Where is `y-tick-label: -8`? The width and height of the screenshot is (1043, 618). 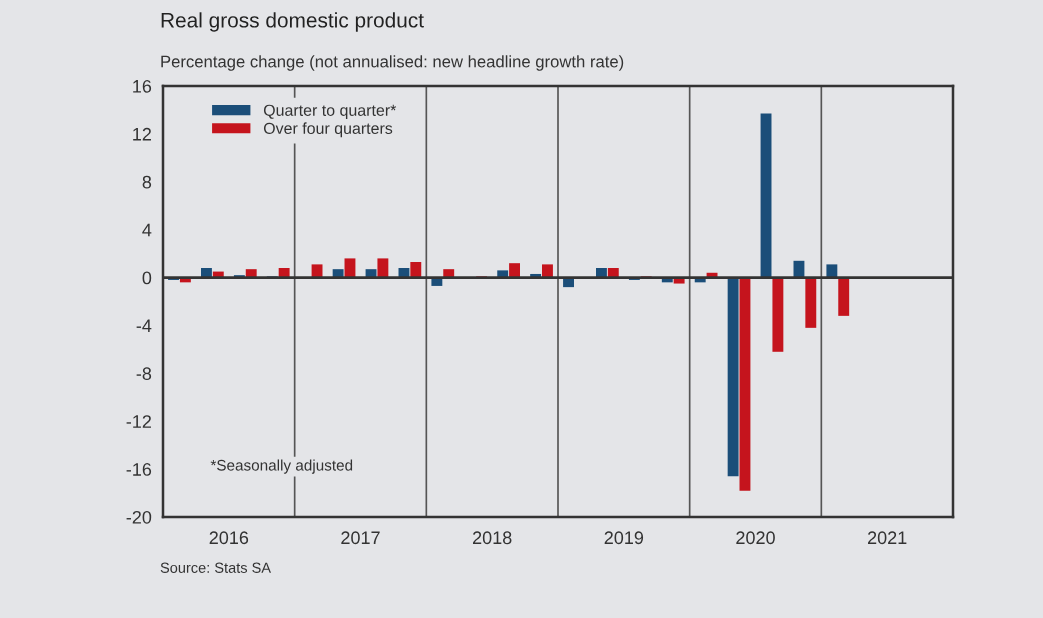 y-tick-label: -8 is located at coordinates (144, 374).